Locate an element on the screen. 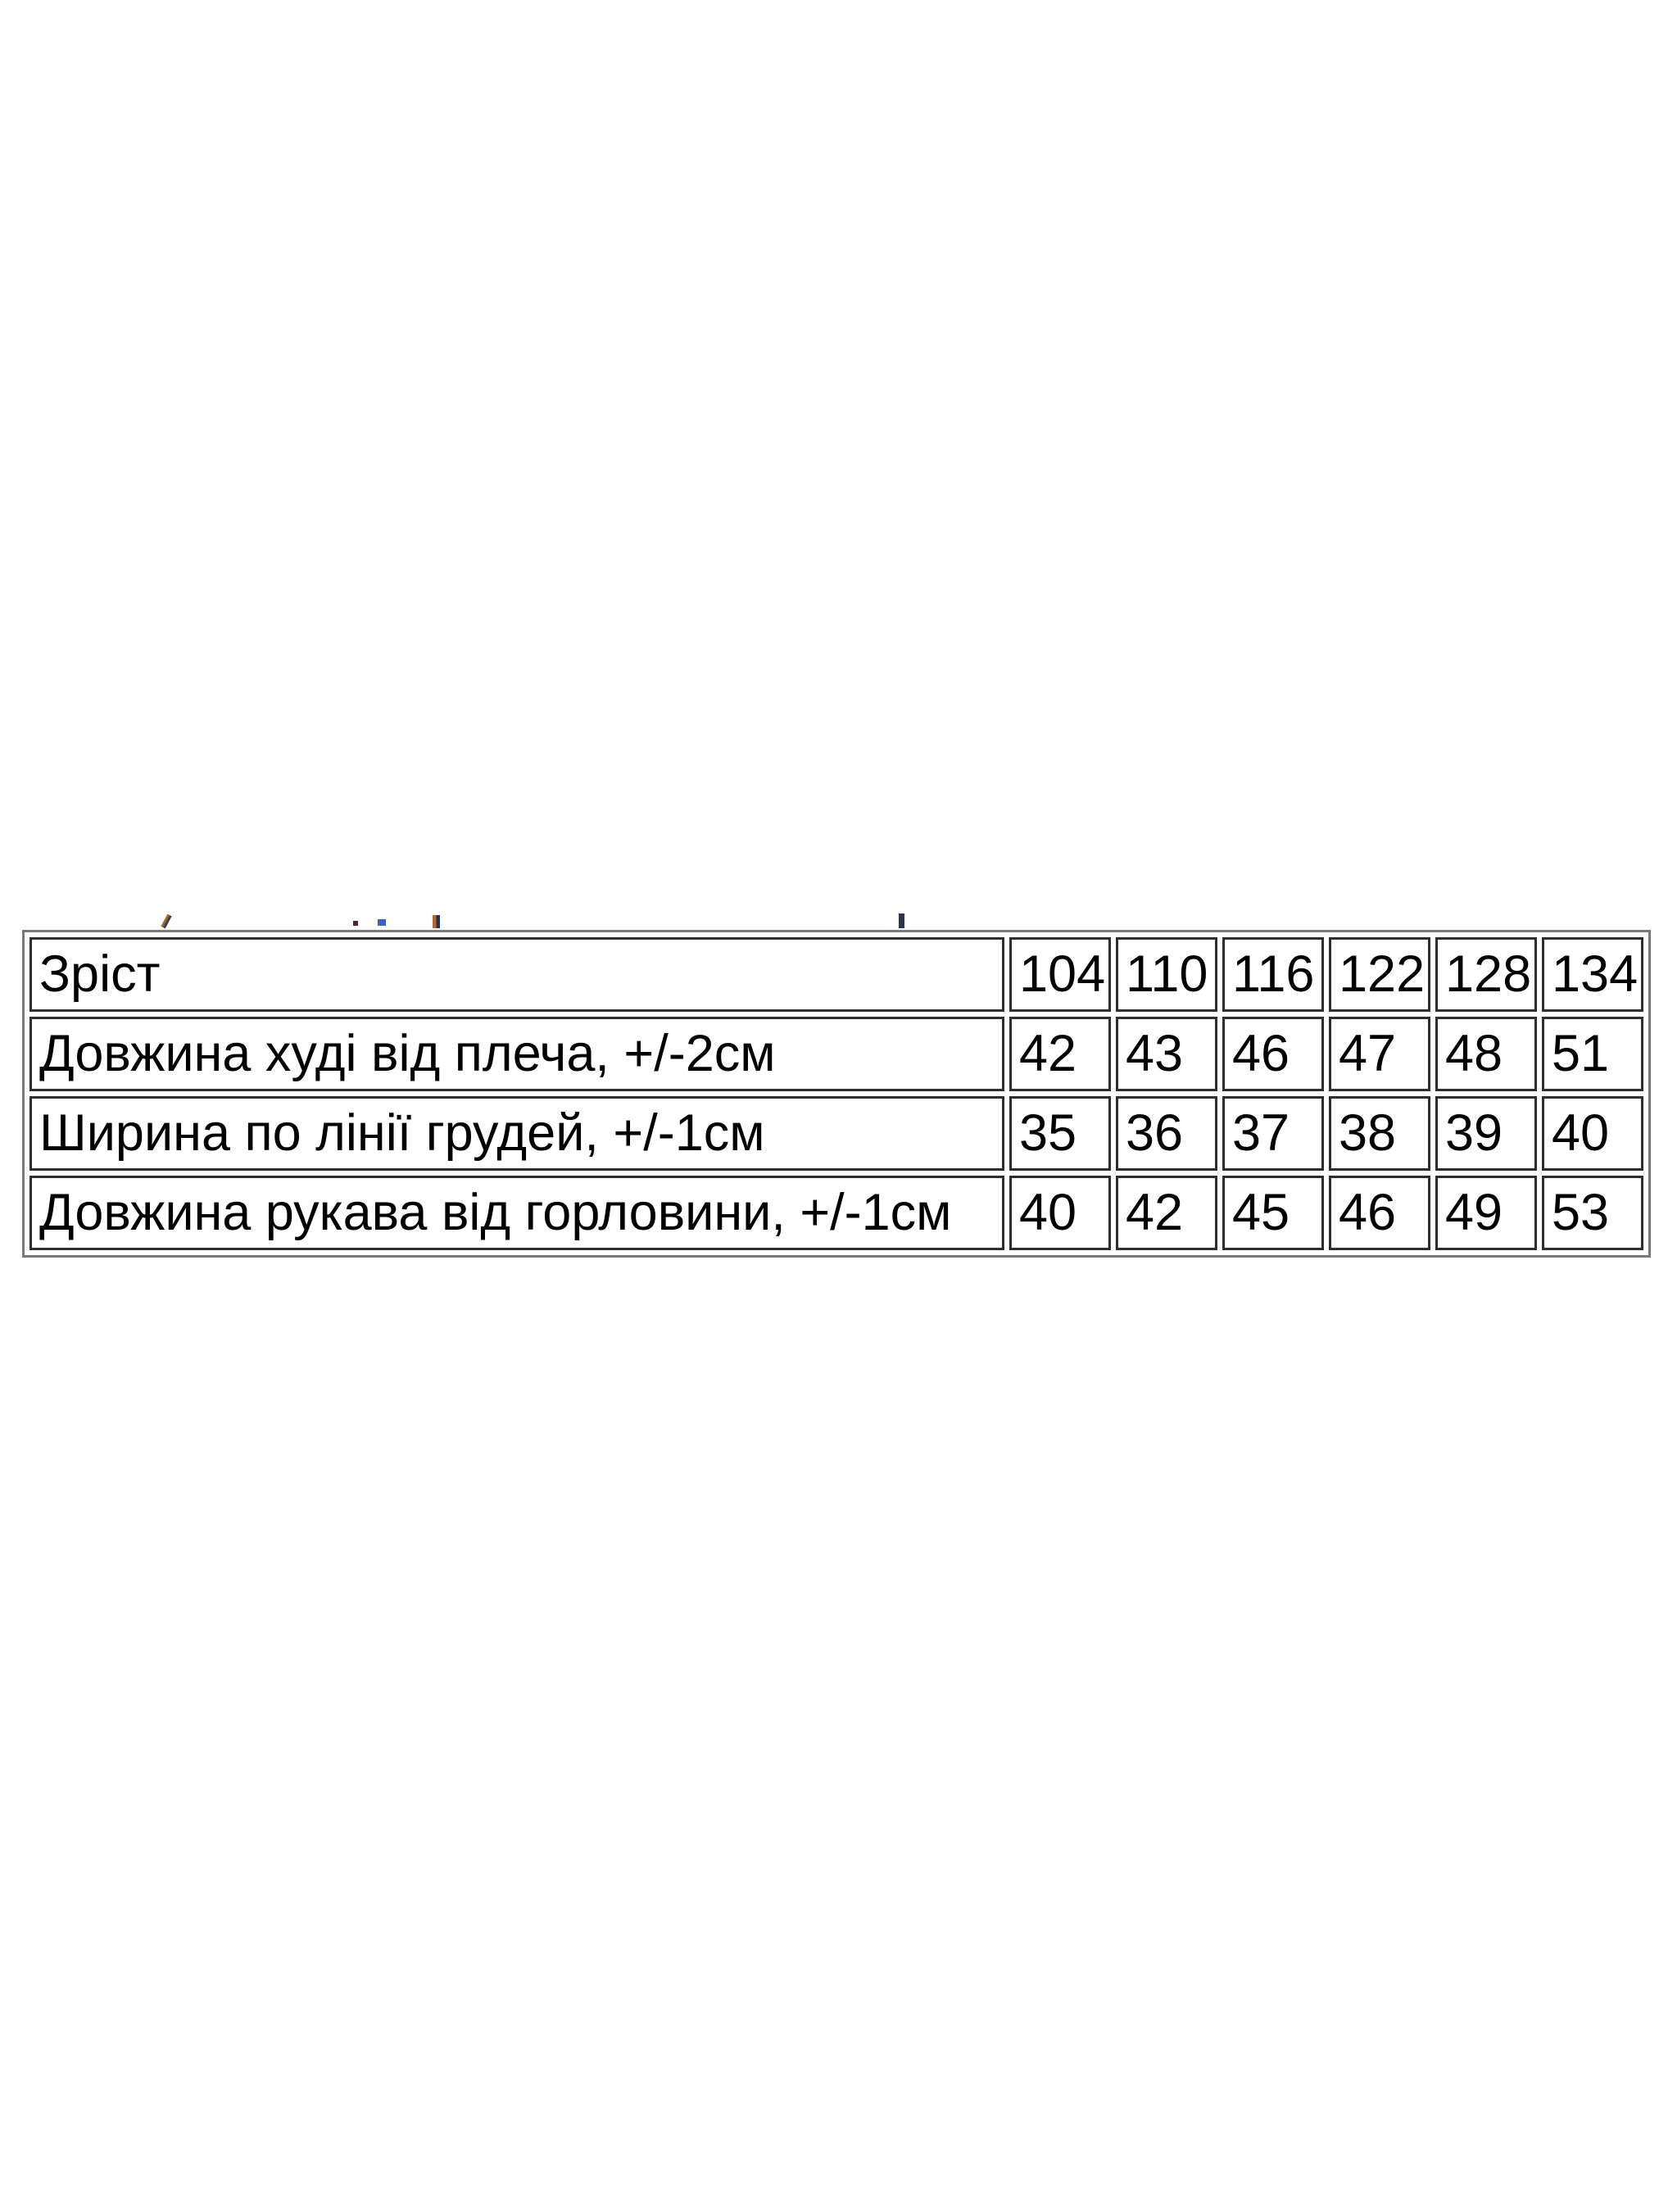 The height and width of the screenshot is (2212, 1659). value-cell: 47 is located at coordinates (1379, 1054).